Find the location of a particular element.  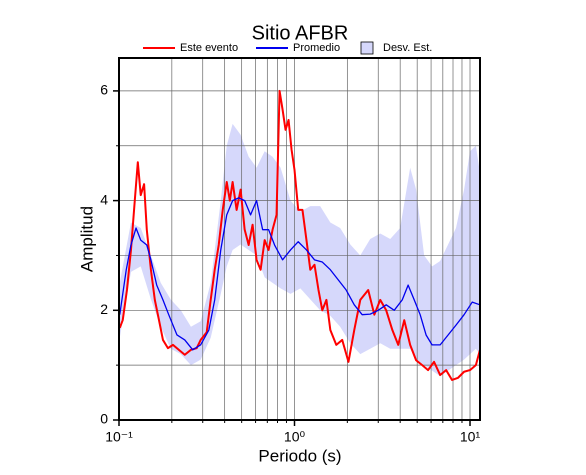

legend-label: Este evento is located at coordinates (209, 48).